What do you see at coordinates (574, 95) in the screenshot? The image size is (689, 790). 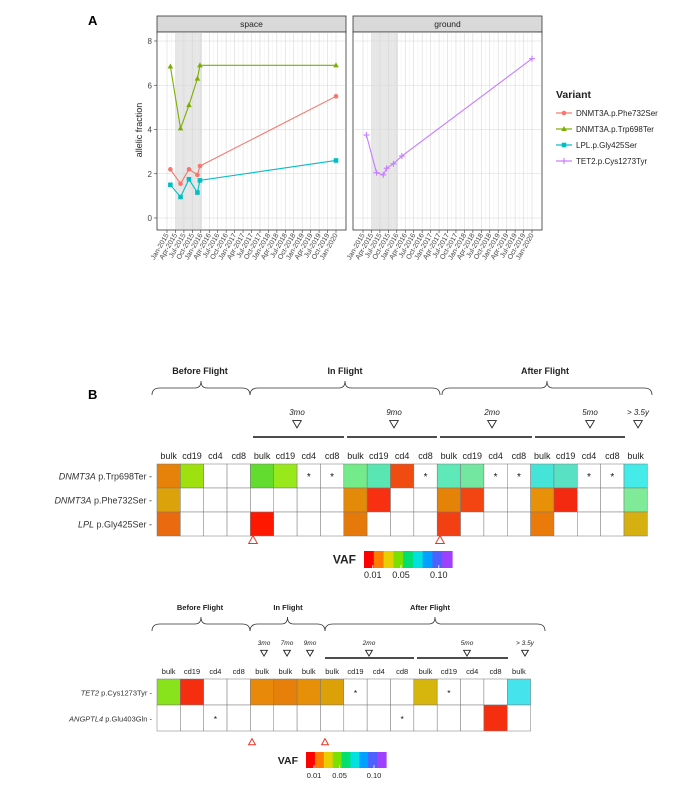 I see `legend-title: Variant` at bounding box center [574, 95].